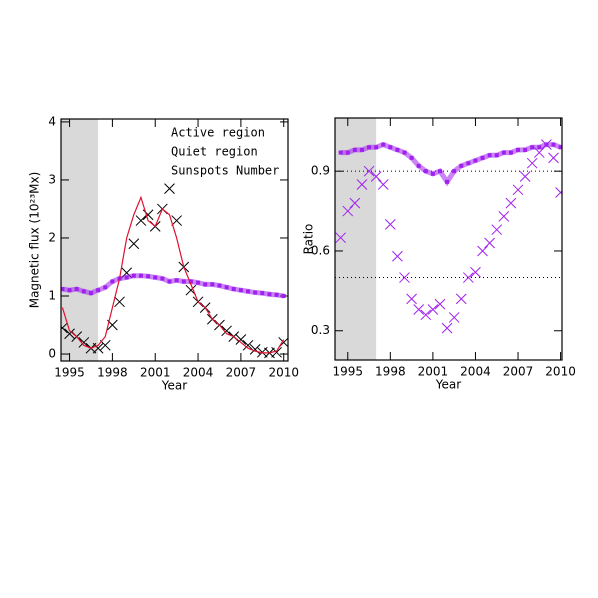 The image size is (598, 598). I want to click on y-tick-label: 0.3, so click(320, 330).